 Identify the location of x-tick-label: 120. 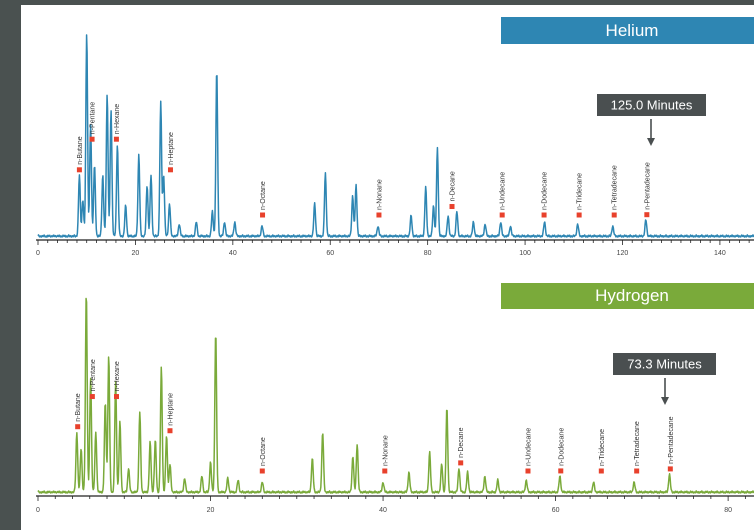
(623, 253).